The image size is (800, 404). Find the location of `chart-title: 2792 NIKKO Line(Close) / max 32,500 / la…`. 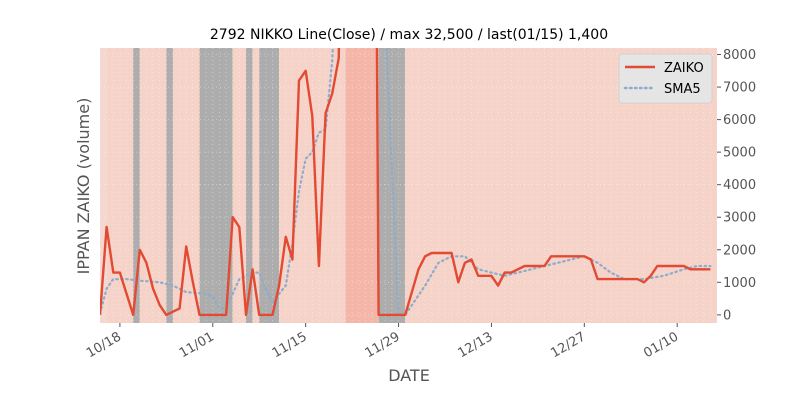

chart-title: 2792 NIKKO Line(Close) / max 32,500 / la… is located at coordinates (409, 35).